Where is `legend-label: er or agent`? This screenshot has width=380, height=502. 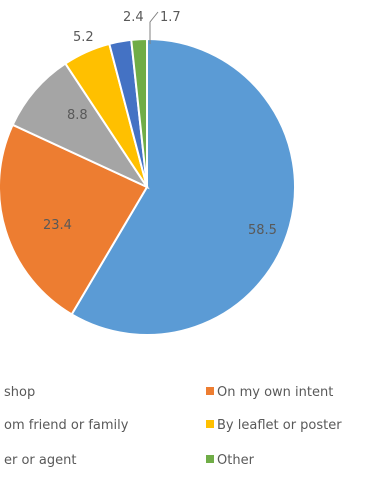
legend-label: er or agent is located at coordinates (40, 460).